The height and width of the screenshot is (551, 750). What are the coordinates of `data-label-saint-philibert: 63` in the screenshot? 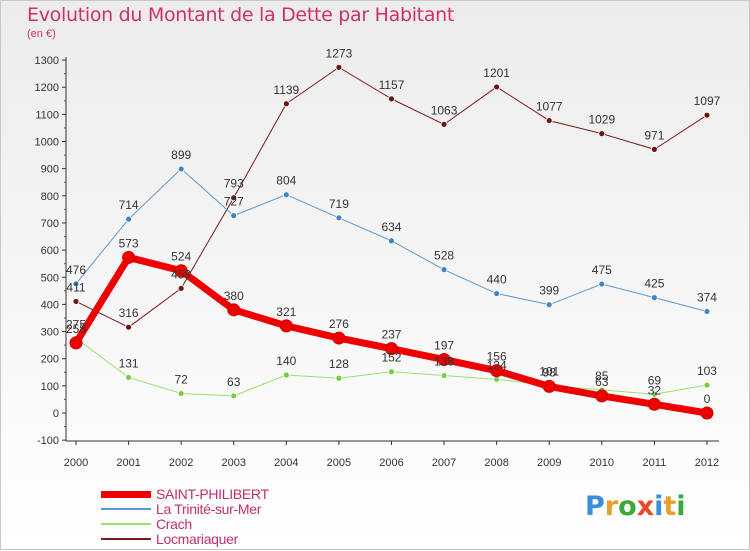 It's located at (602, 382).